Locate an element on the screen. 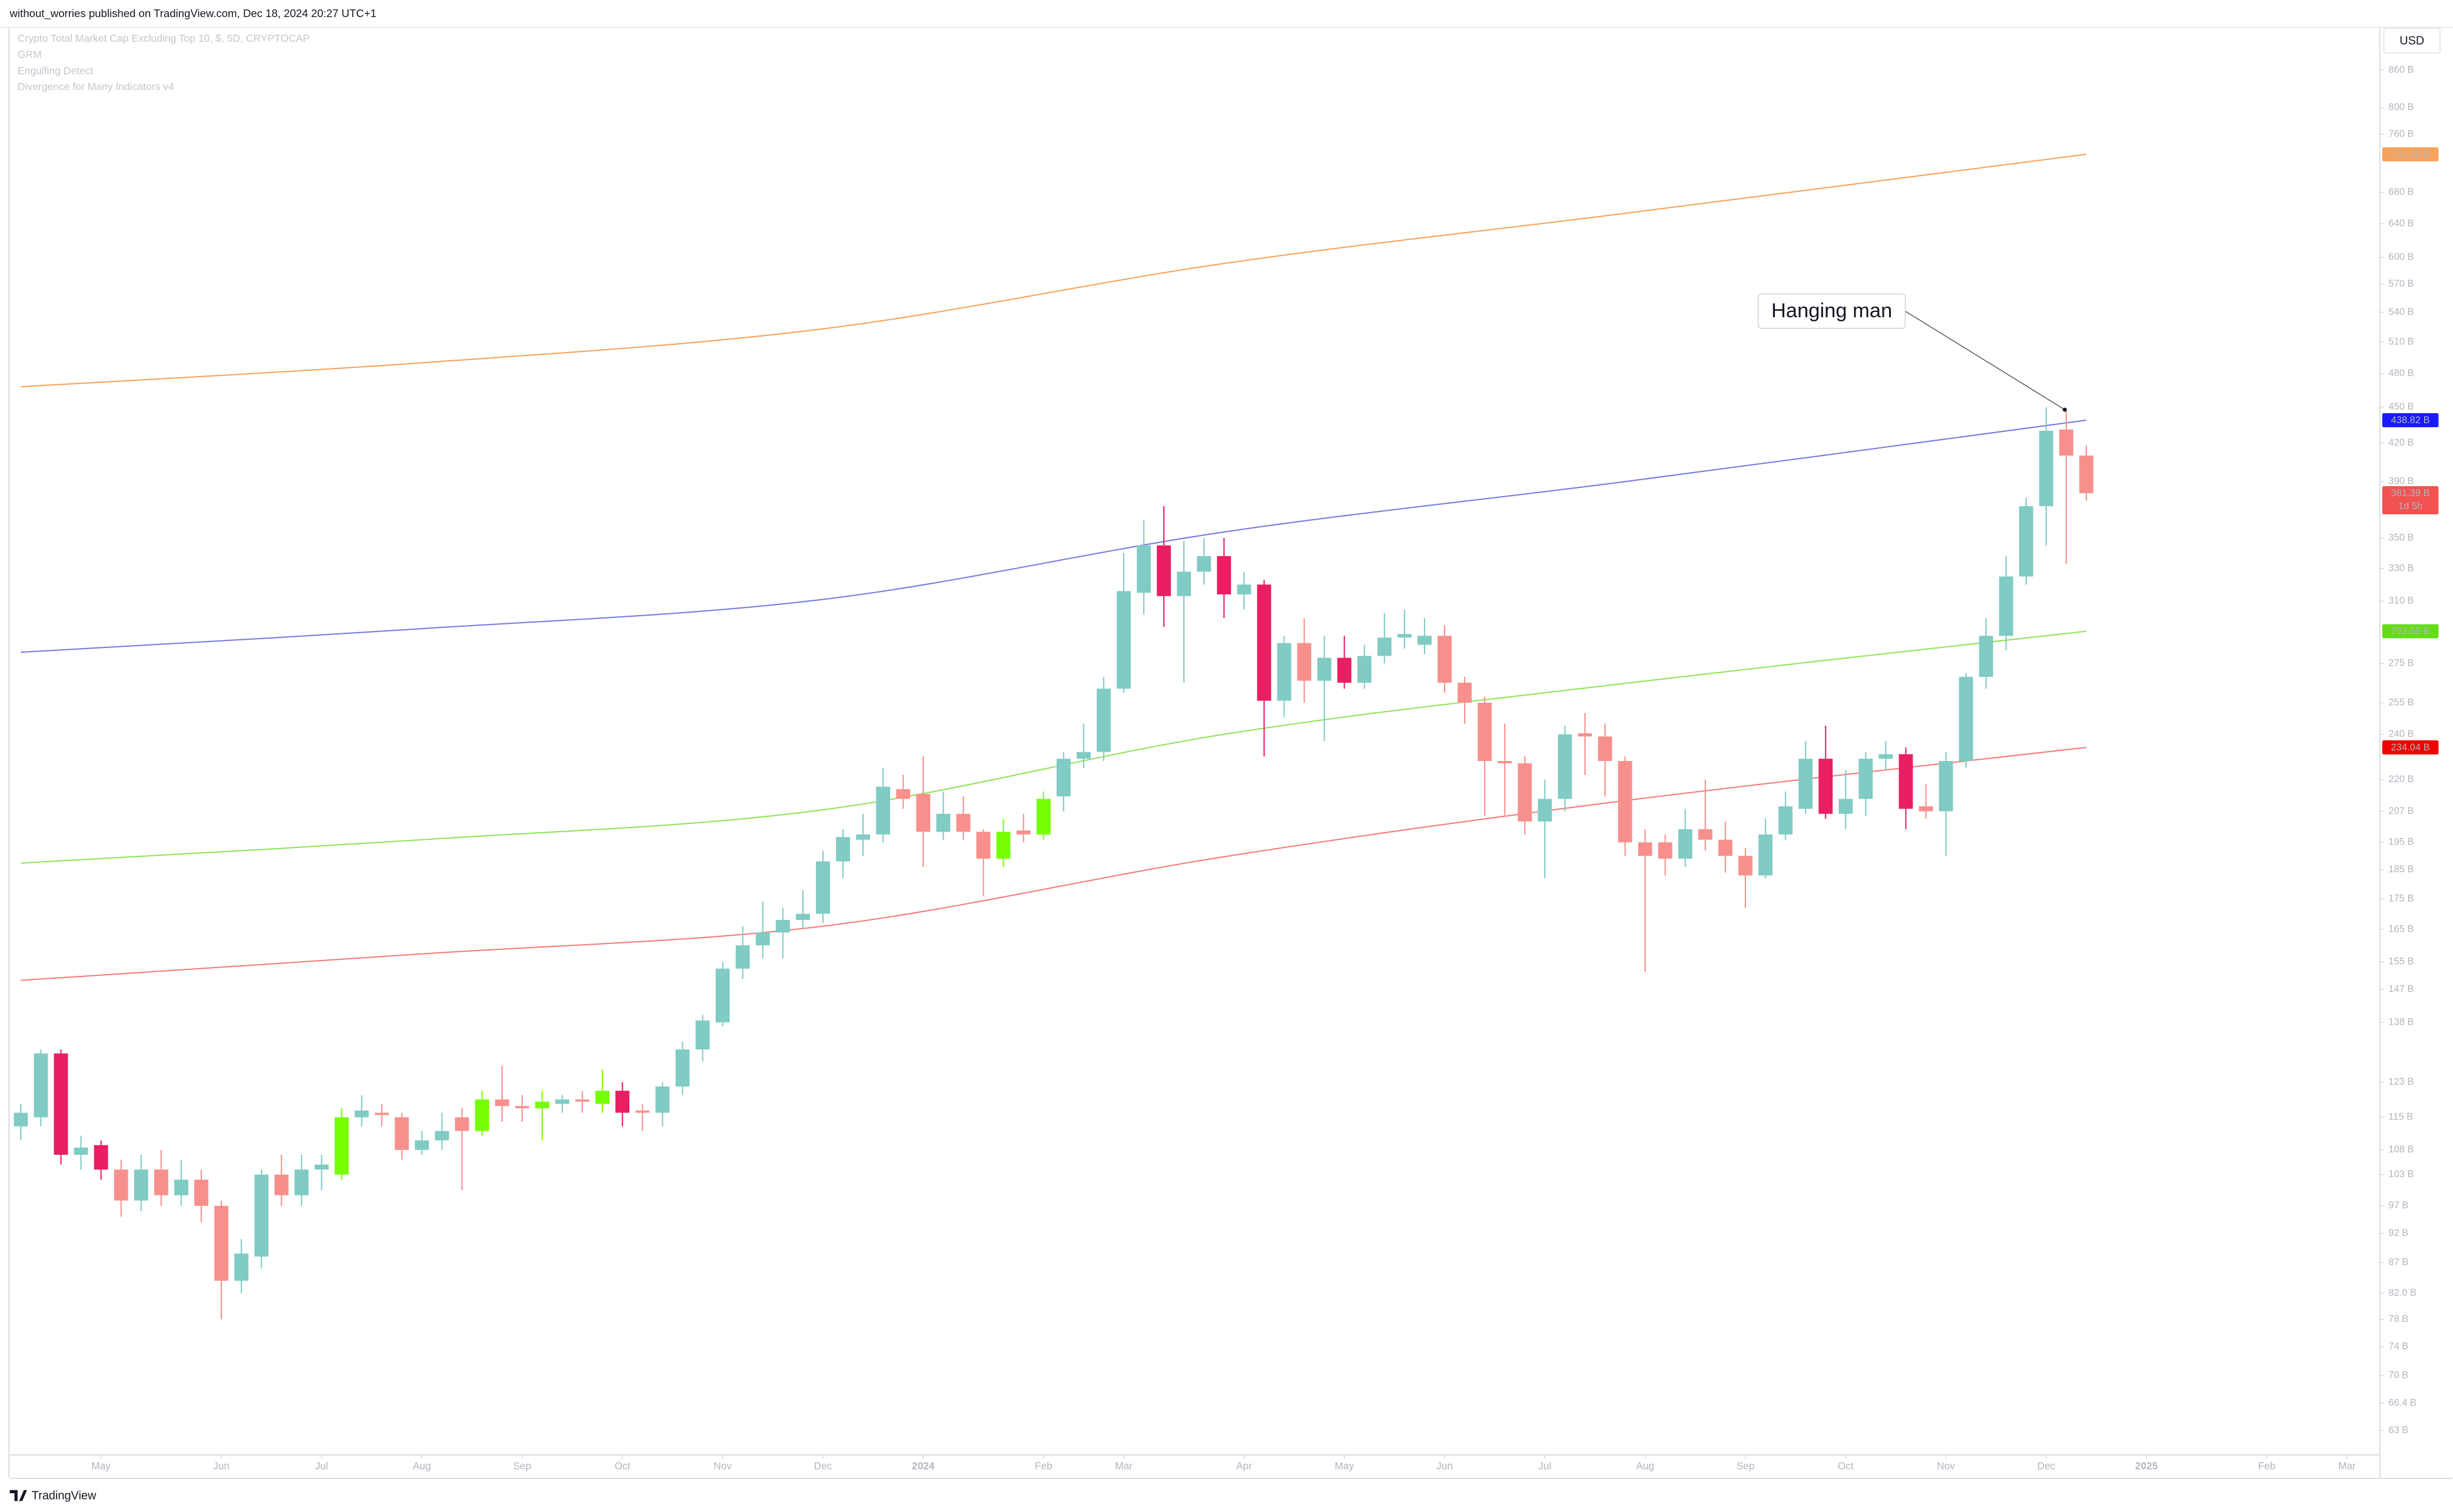 The image size is (2453, 1512). currency: USD is located at coordinates (2411, 41).